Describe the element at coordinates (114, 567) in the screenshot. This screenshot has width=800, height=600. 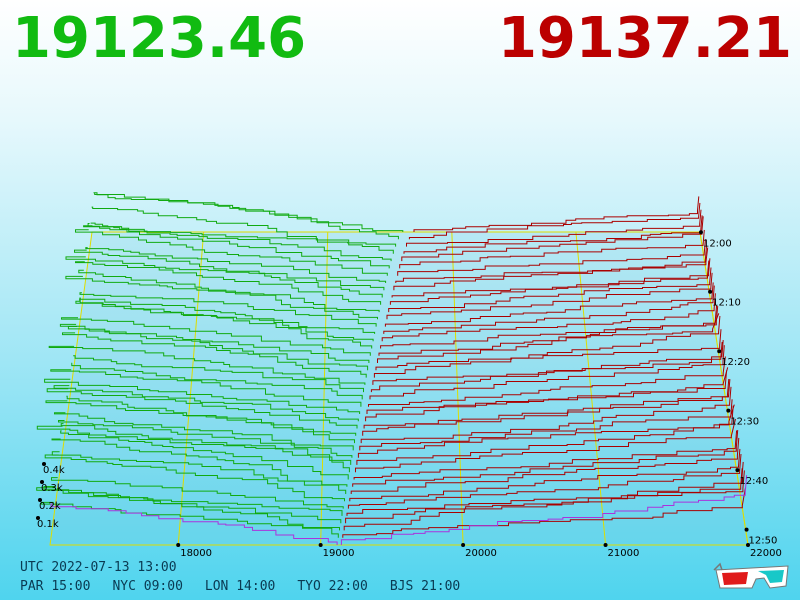
I see `utc-value: 2022-07-13 13:00` at that location.